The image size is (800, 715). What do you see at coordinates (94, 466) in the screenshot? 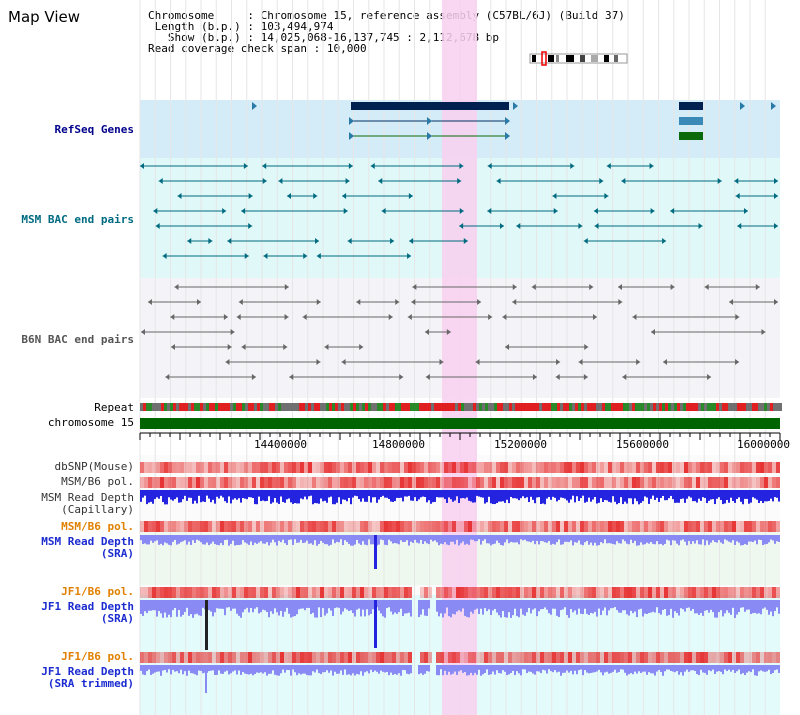
I see `track-label-dbsnp: dbSNP(Mouse)` at bounding box center [94, 466].